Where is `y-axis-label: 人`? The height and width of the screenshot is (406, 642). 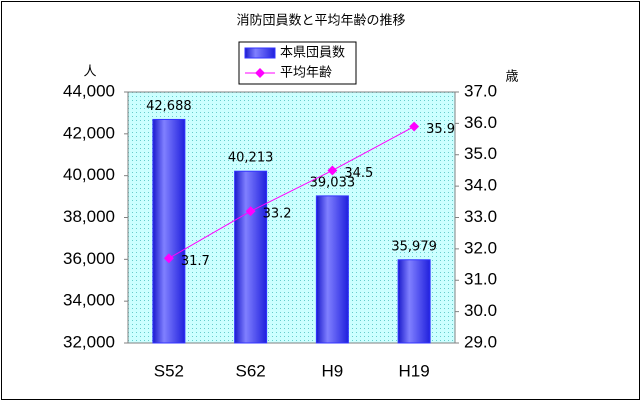 y-axis-label: 人 is located at coordinates (89, 72).